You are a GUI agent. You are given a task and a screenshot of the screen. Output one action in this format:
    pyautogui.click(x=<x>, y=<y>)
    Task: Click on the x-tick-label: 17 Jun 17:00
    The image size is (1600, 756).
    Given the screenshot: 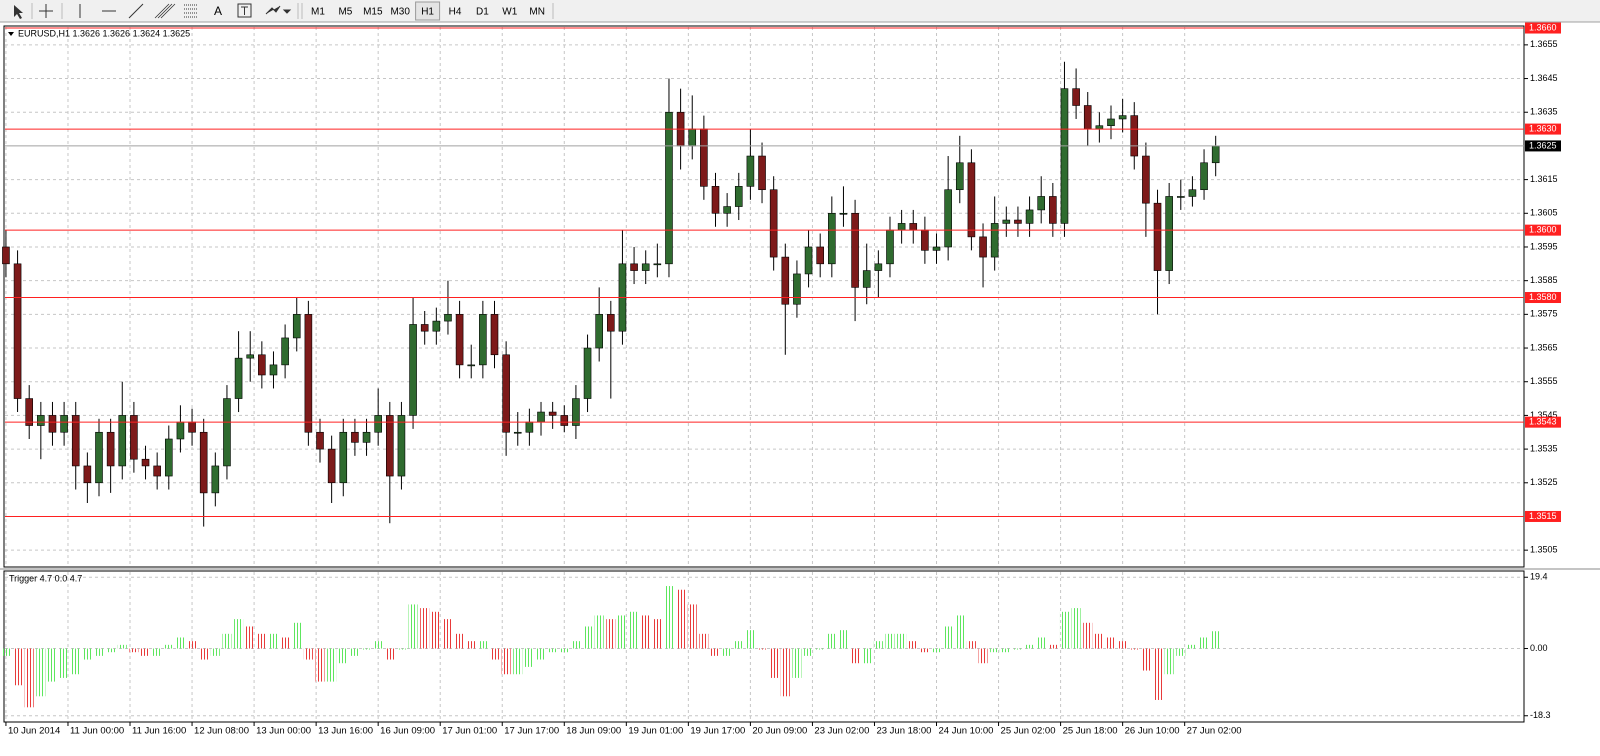 What is the action you would take?
    pyautogui.click(x=531, y=731)
    